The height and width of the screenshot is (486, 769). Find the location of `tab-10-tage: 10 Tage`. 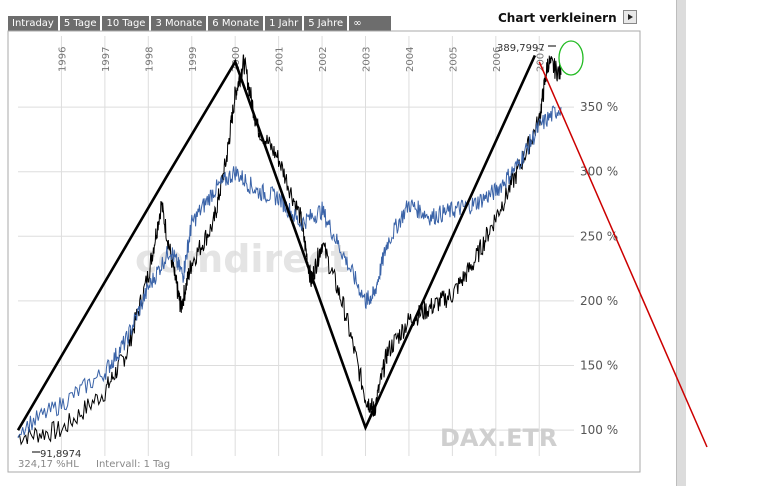

tab-10-tage: 10 Tage is located at coordinates (126, 23).